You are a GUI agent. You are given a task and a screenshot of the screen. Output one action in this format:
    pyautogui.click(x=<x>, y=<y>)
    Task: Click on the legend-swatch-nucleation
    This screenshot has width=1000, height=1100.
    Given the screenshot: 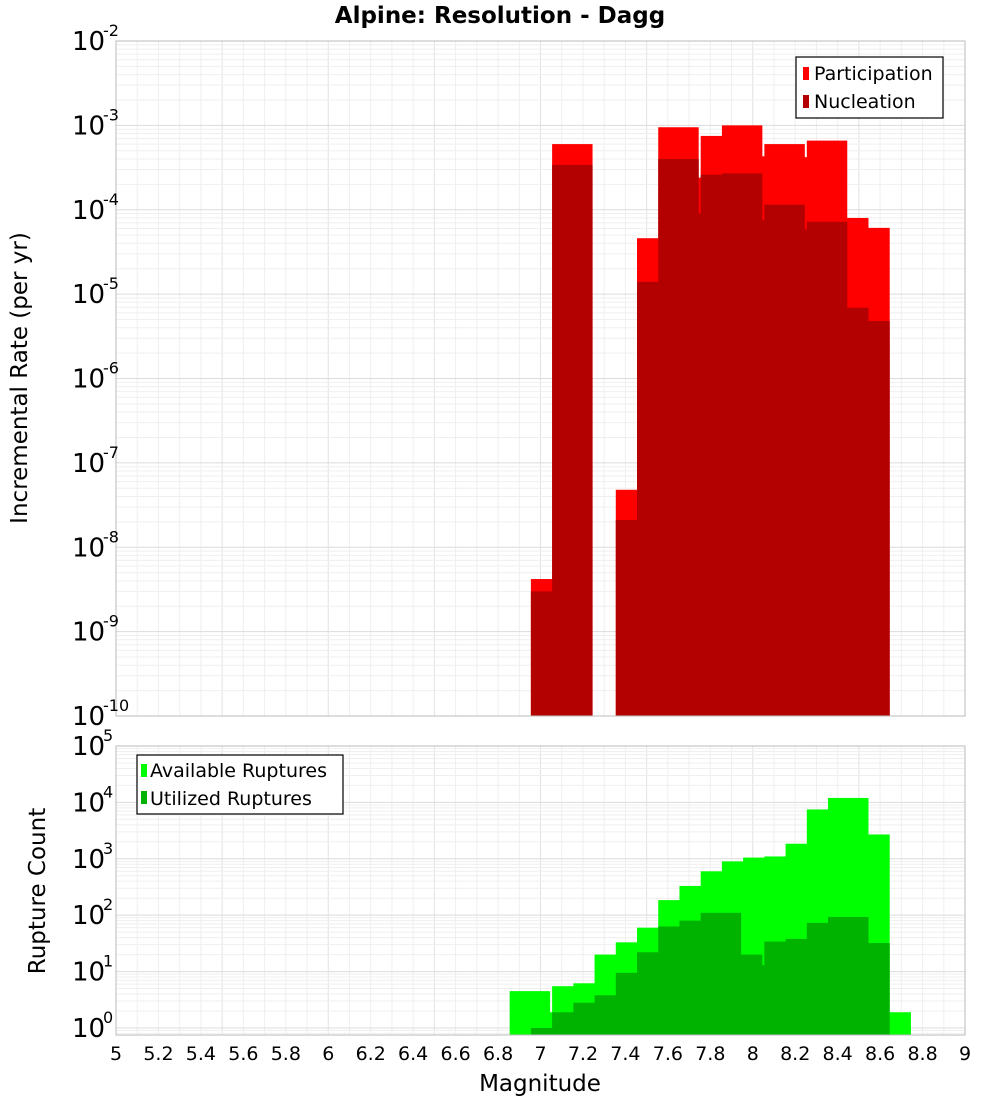 What is the action you would take?
    pyautogui.click(x=806, y=101)
    